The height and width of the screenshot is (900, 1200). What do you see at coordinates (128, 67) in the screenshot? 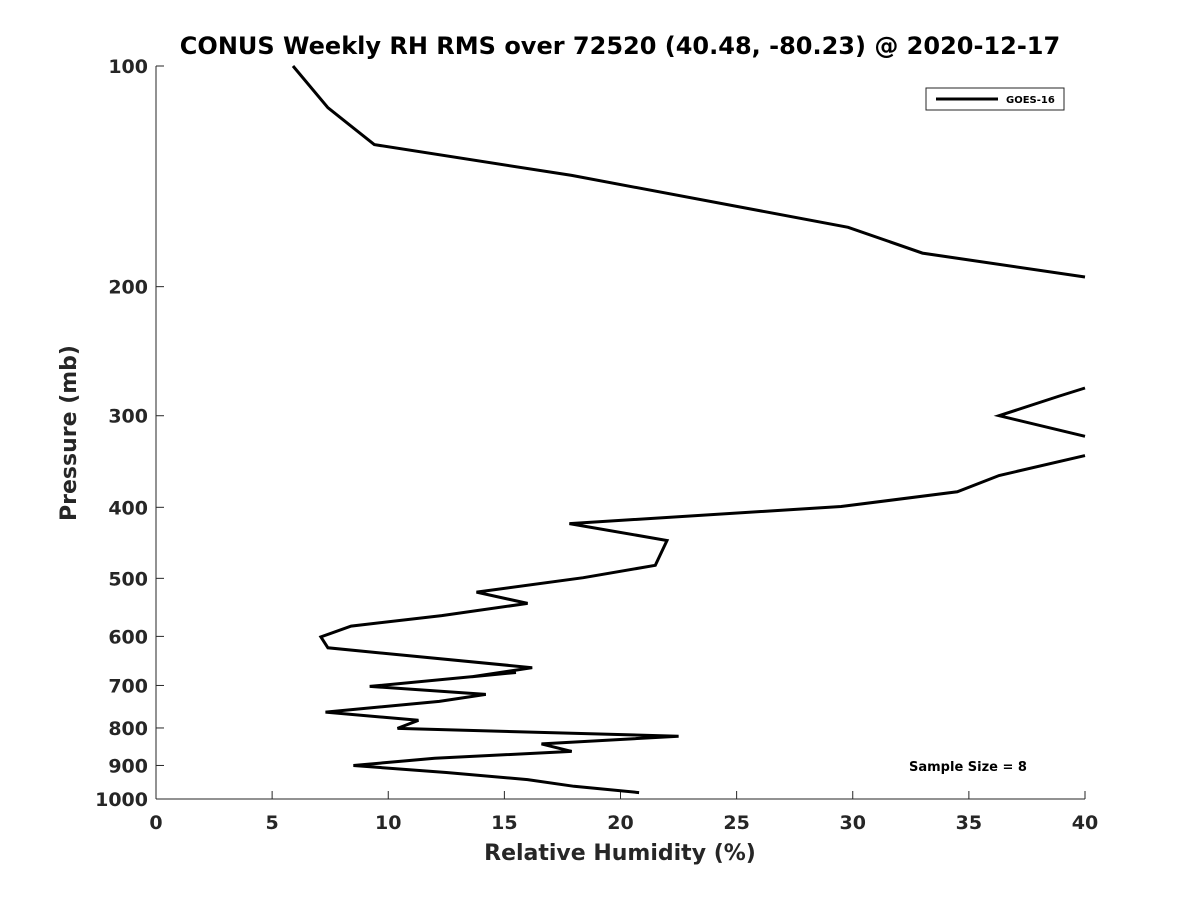
I see `y-tick-label: 100` at bounding box center [128, 67].